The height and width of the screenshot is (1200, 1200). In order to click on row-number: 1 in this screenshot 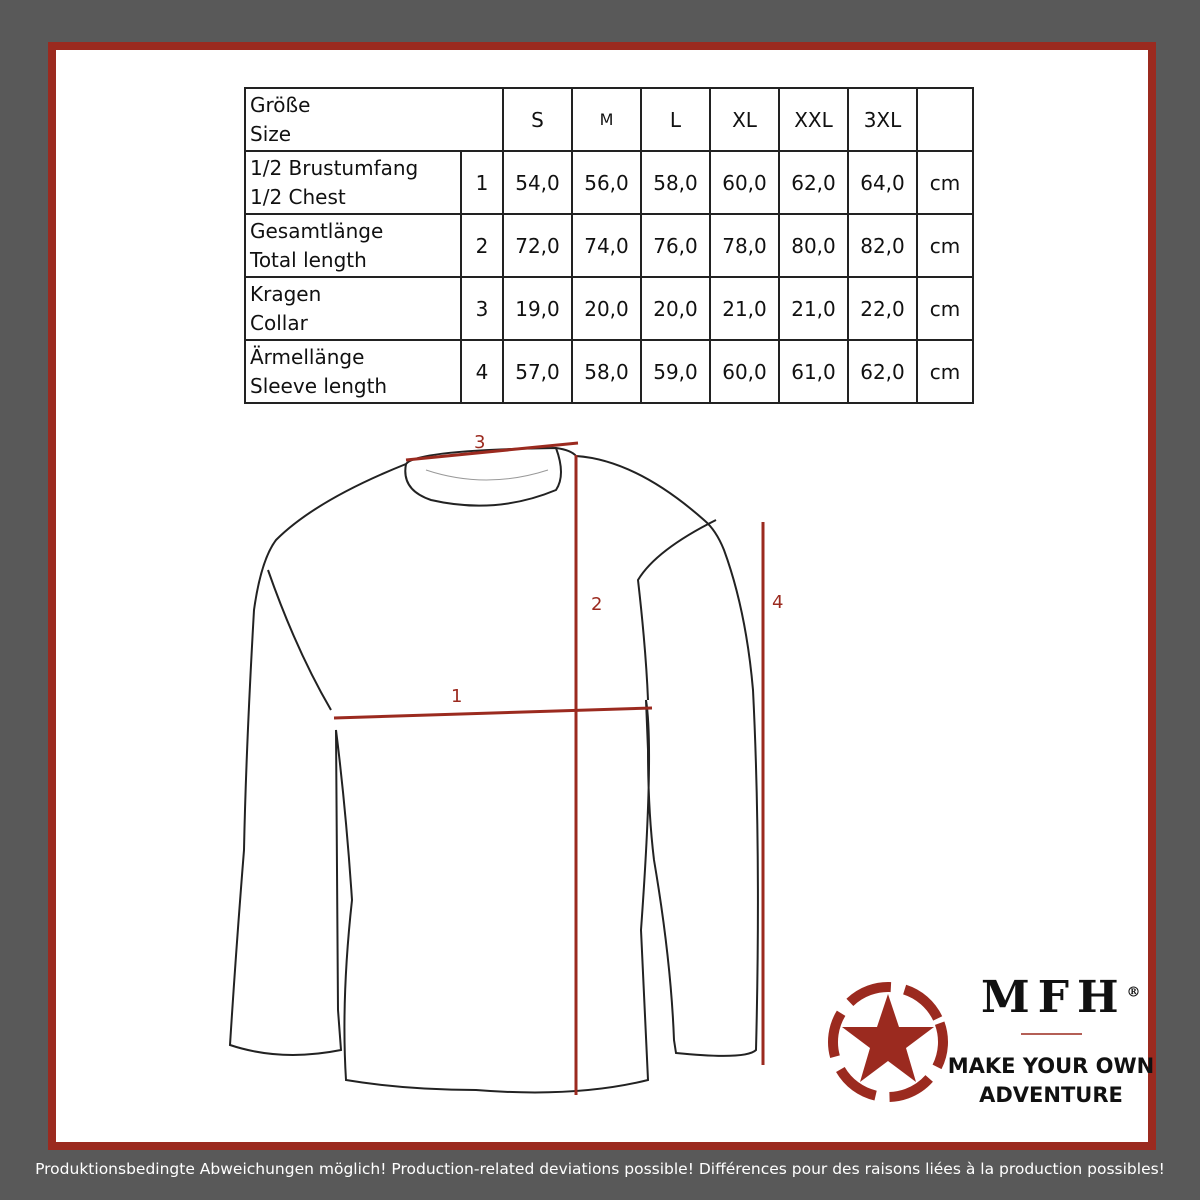, I will do `click(482, 182)`.